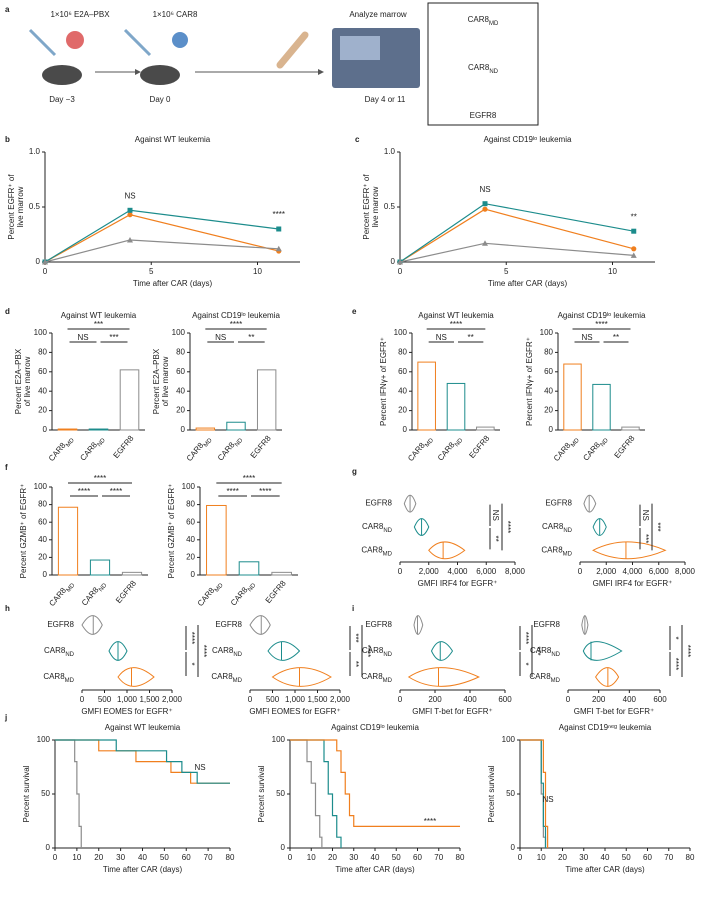 The height and width of the screenshot is (903, 703). Describe the element at coordinates (378, 14) in the screenshot. I see `step-label: Analyze marrow` at that location.